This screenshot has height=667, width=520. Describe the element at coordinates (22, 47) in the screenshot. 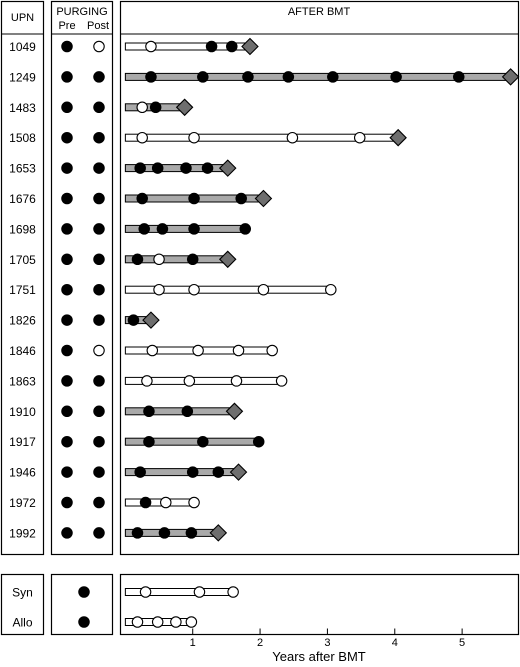

I see `upn-label: 1049` at that location.